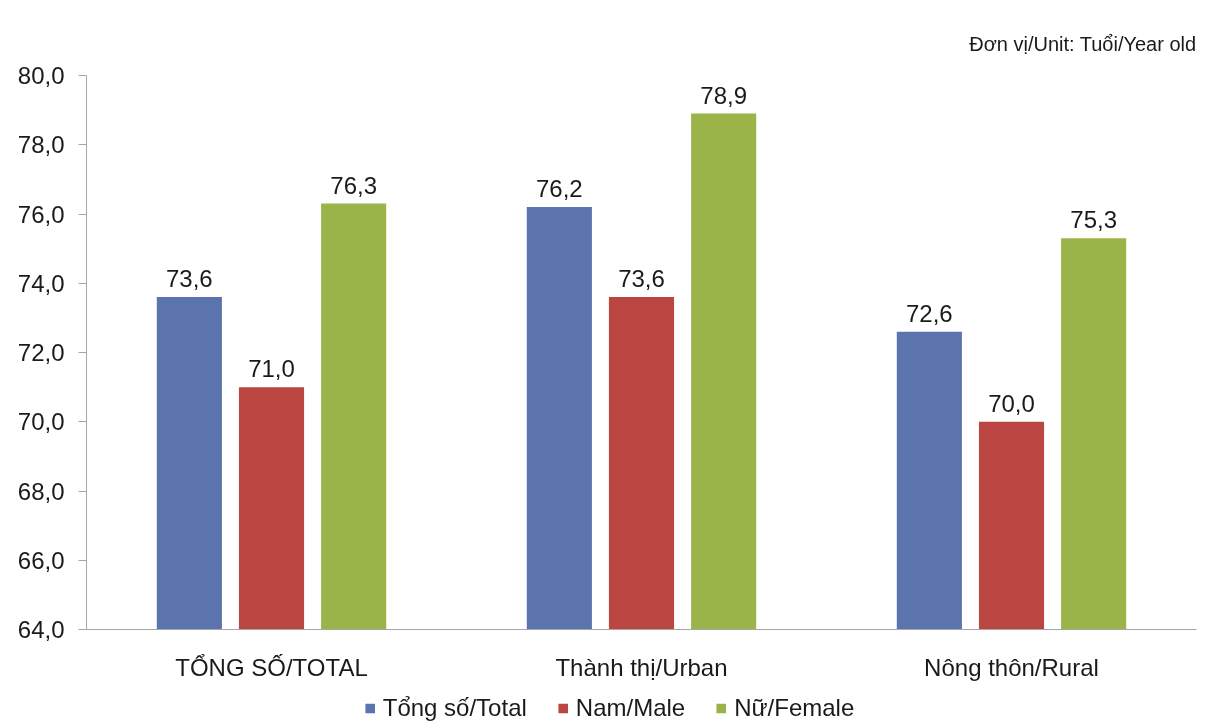  I want to click on data-label: 71,0, so click(271, 369).